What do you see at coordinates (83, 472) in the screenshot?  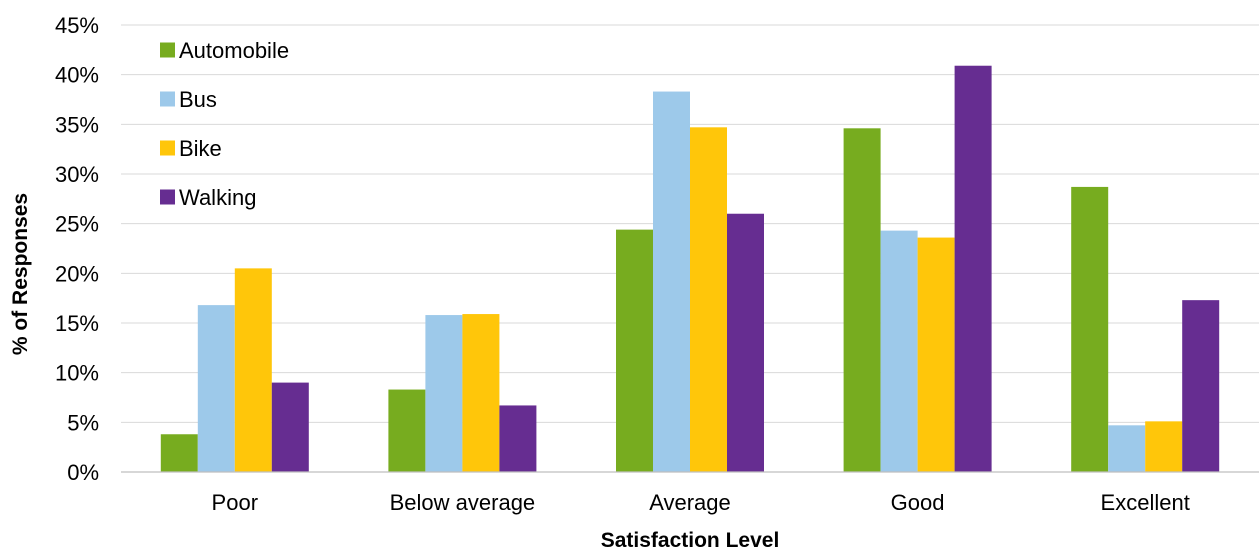 I see `y-tick-label: 0%` at bounding box center [83, 472].